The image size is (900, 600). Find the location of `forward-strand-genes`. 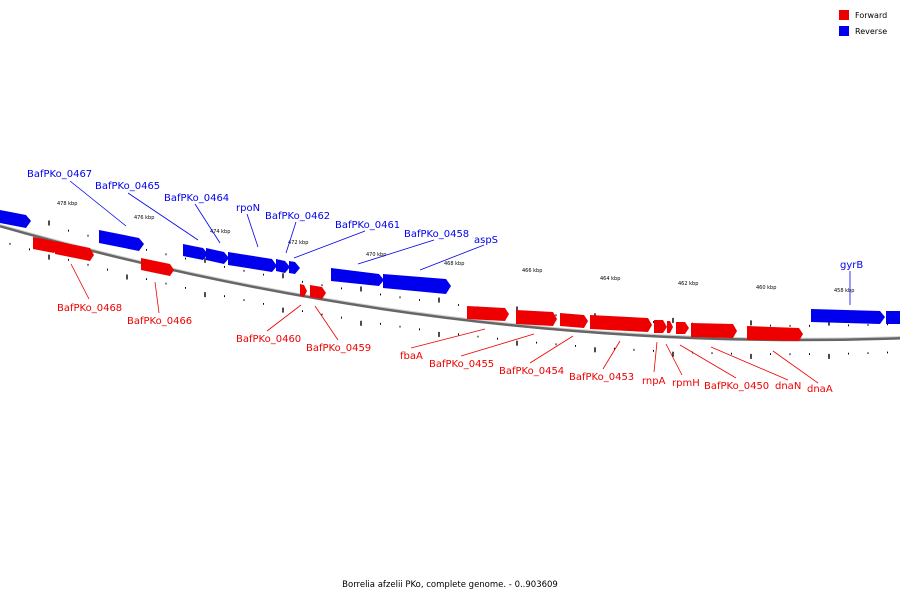

forward-strand-genes is located at coordinates (418, 289).